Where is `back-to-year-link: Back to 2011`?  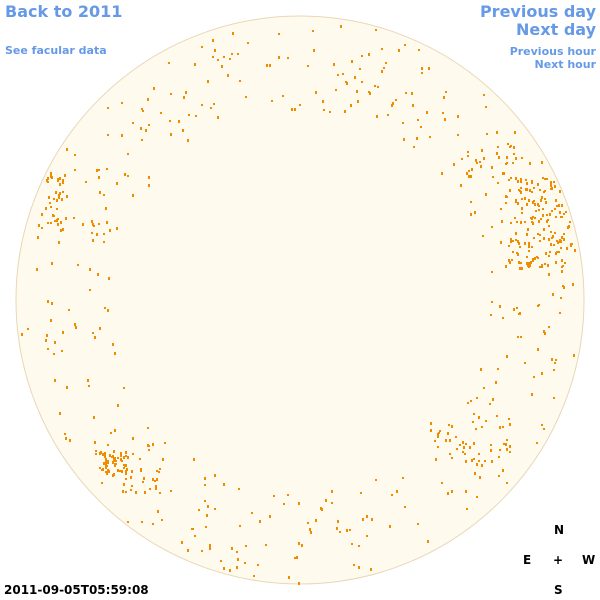 back-to-year-link: Back to 2011 is located at coordinates (64, 11).